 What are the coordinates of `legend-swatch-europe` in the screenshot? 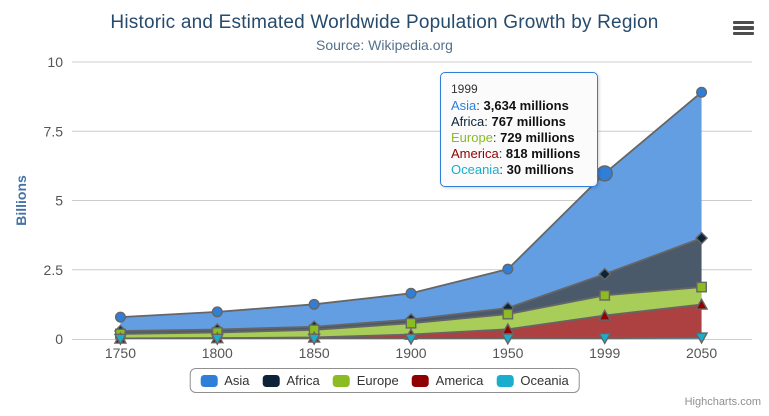 It's located at (341, 380).